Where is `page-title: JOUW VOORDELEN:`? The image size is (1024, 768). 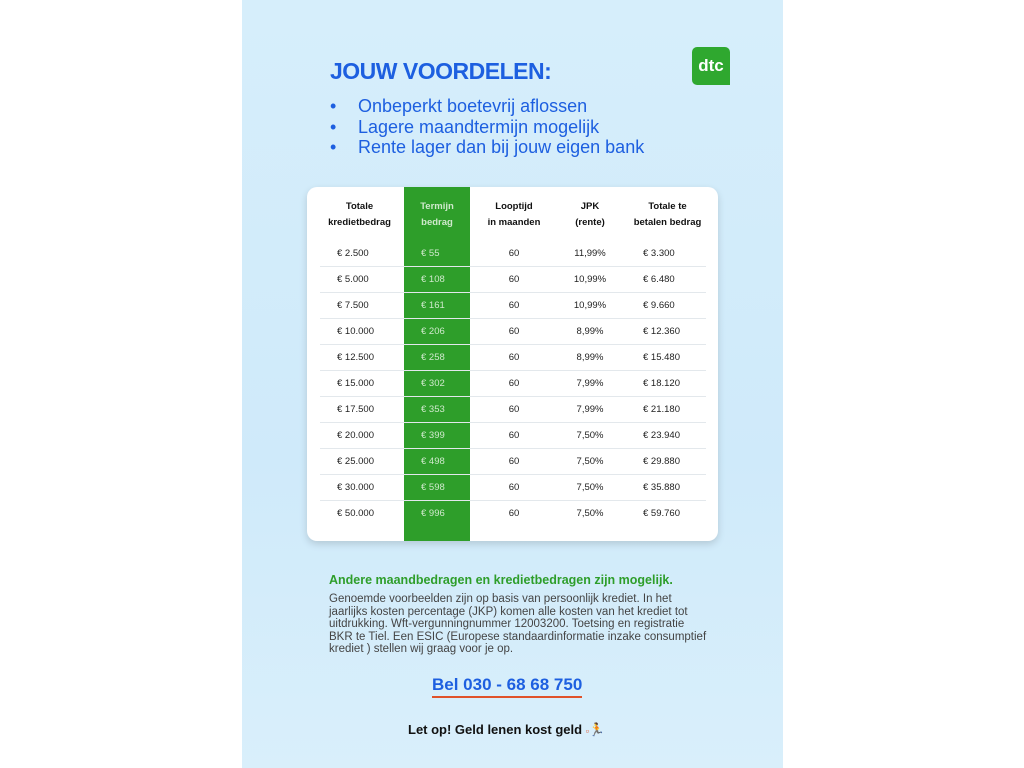
page-title: JOUW VOORDELEN: is located at coordinates (441, 71).